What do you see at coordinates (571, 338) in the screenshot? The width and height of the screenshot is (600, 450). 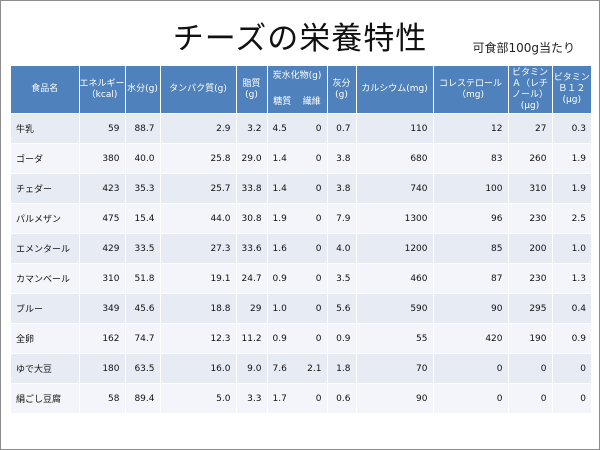 I see `cell-vitaminB12: 0.9` at bounding box center [571, 338].